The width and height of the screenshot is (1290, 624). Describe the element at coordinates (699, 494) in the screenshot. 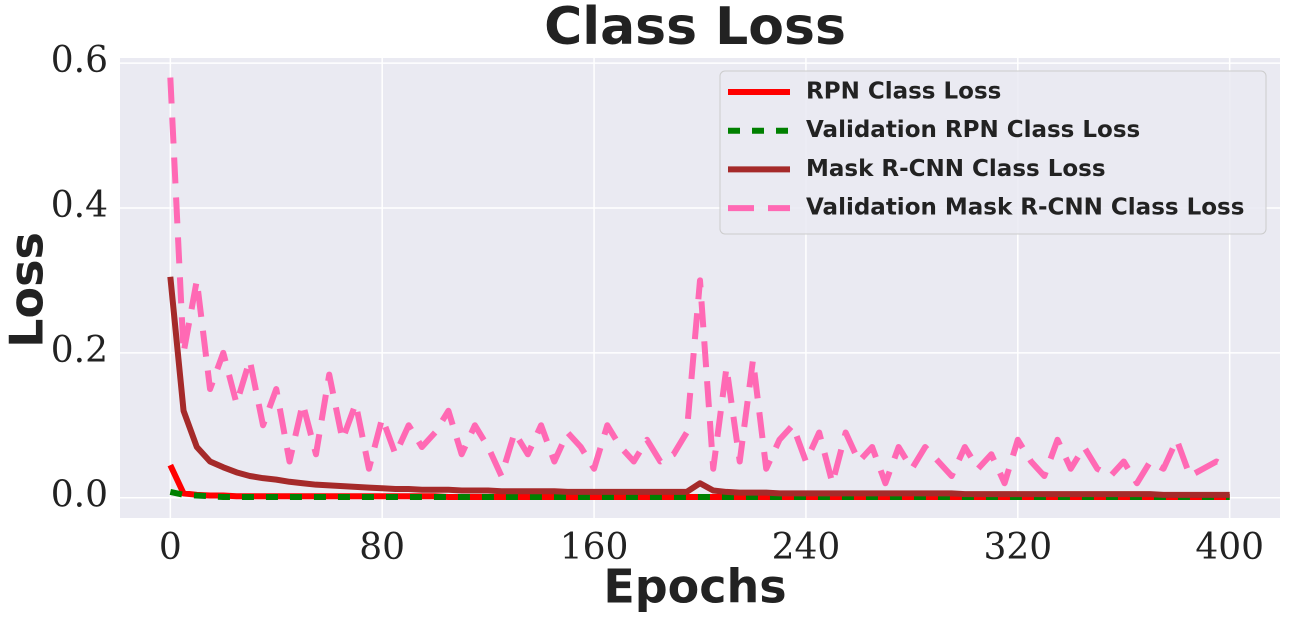

I see `line-series` at that location.